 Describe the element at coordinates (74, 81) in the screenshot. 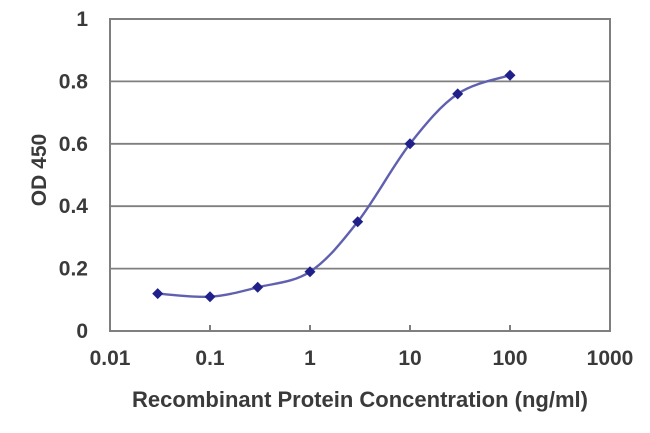

I see `y-tick-label: 0.8` at that location.